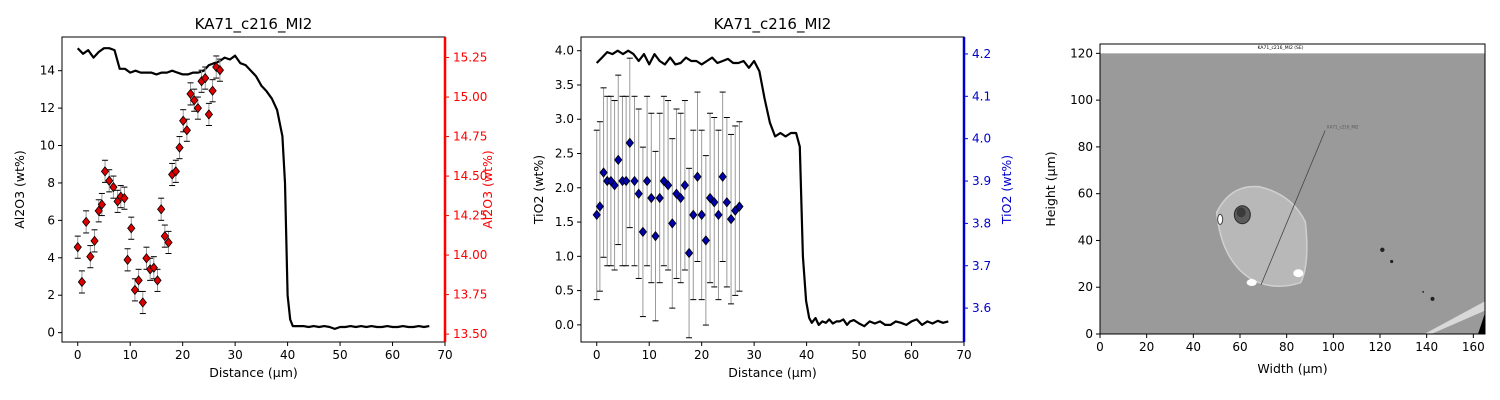  I want to click on right-y-tick-label: 14.50, so click(470, 176).